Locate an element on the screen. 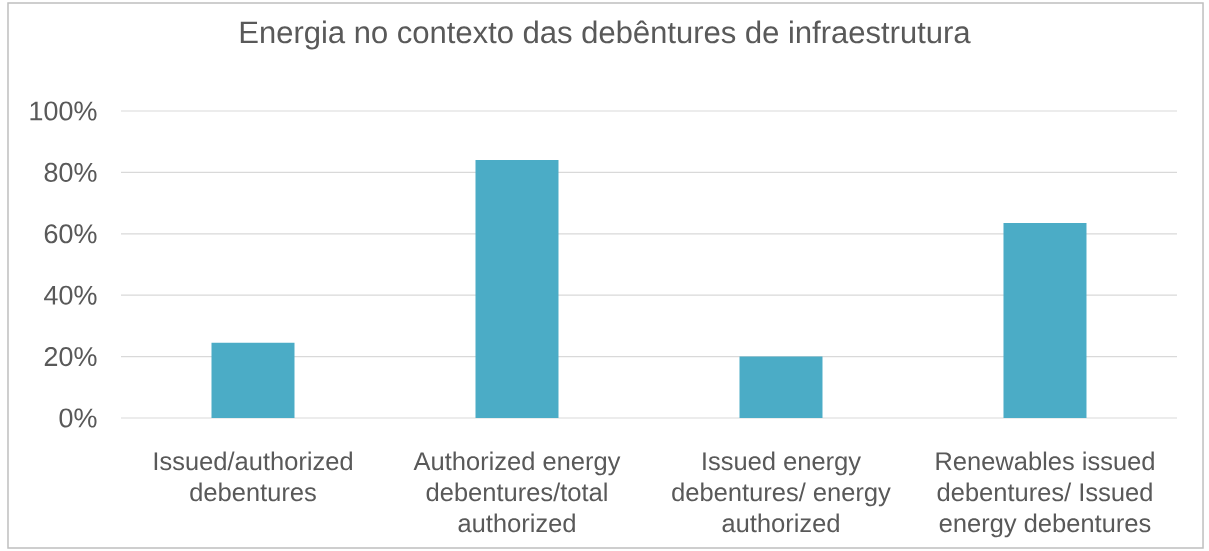  x-tick-label: Issued energy debentures/ energy authorized is located at coordinates (781, 492).